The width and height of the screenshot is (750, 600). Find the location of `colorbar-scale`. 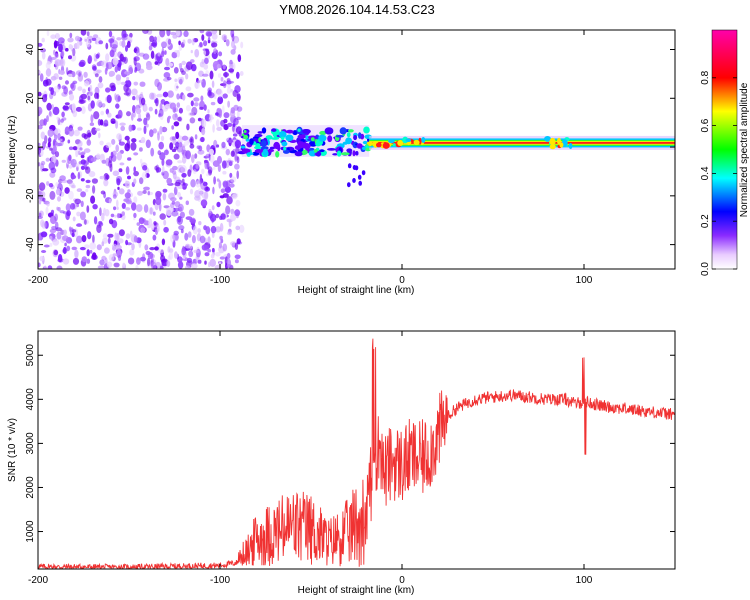

colorbar-scale is located at coordinates (724, 149).